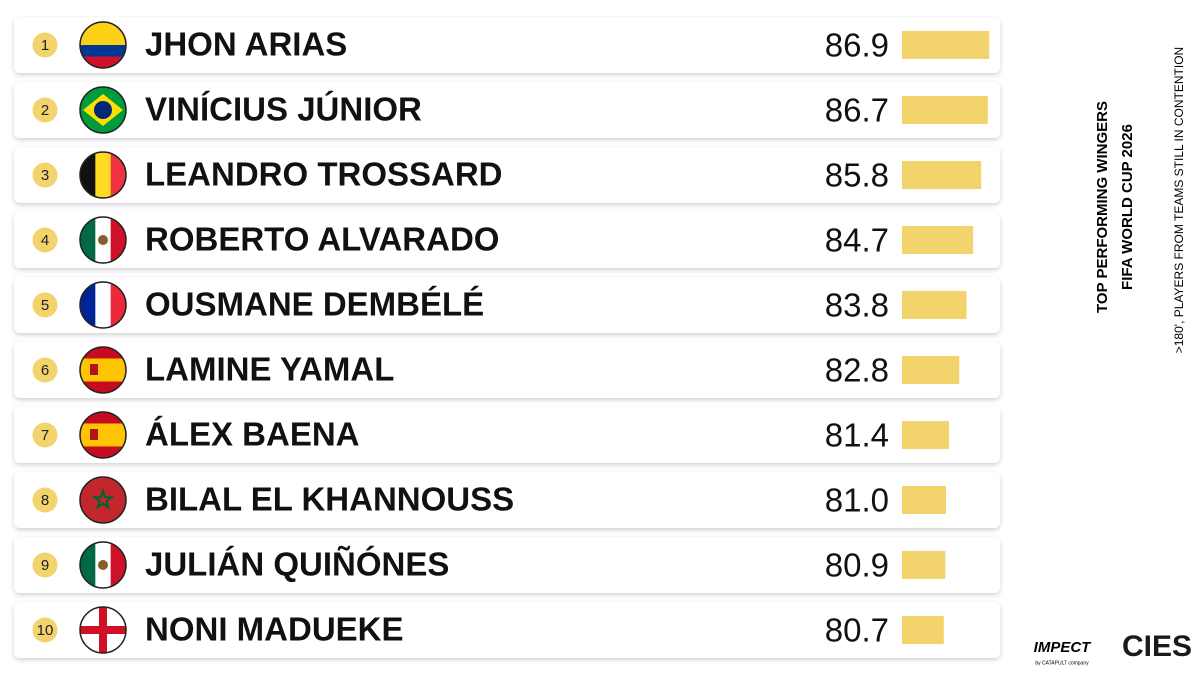 The width and height of the screenshot is (1200, 675). What do you see at coordinates (1063, 647) in the screenshot?
I see `logo-impect: IMPECT` at bounding box center [1063, 647].